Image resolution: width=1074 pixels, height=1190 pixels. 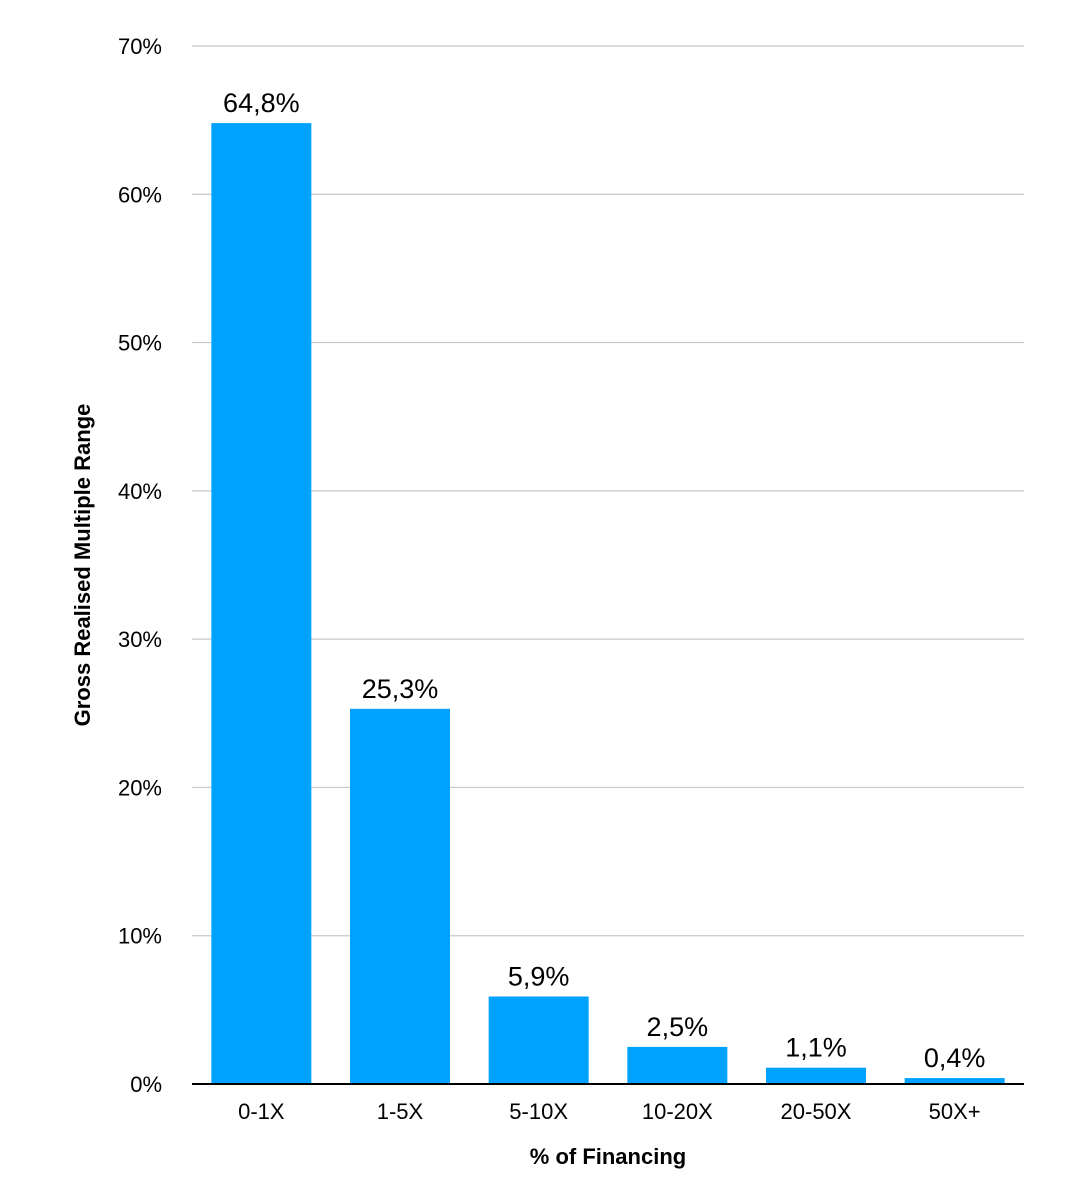 What do you see at coordinates (400, 689) in the screenshot?
I see `data-label: 25,3%` at bounding box center [400, 689].